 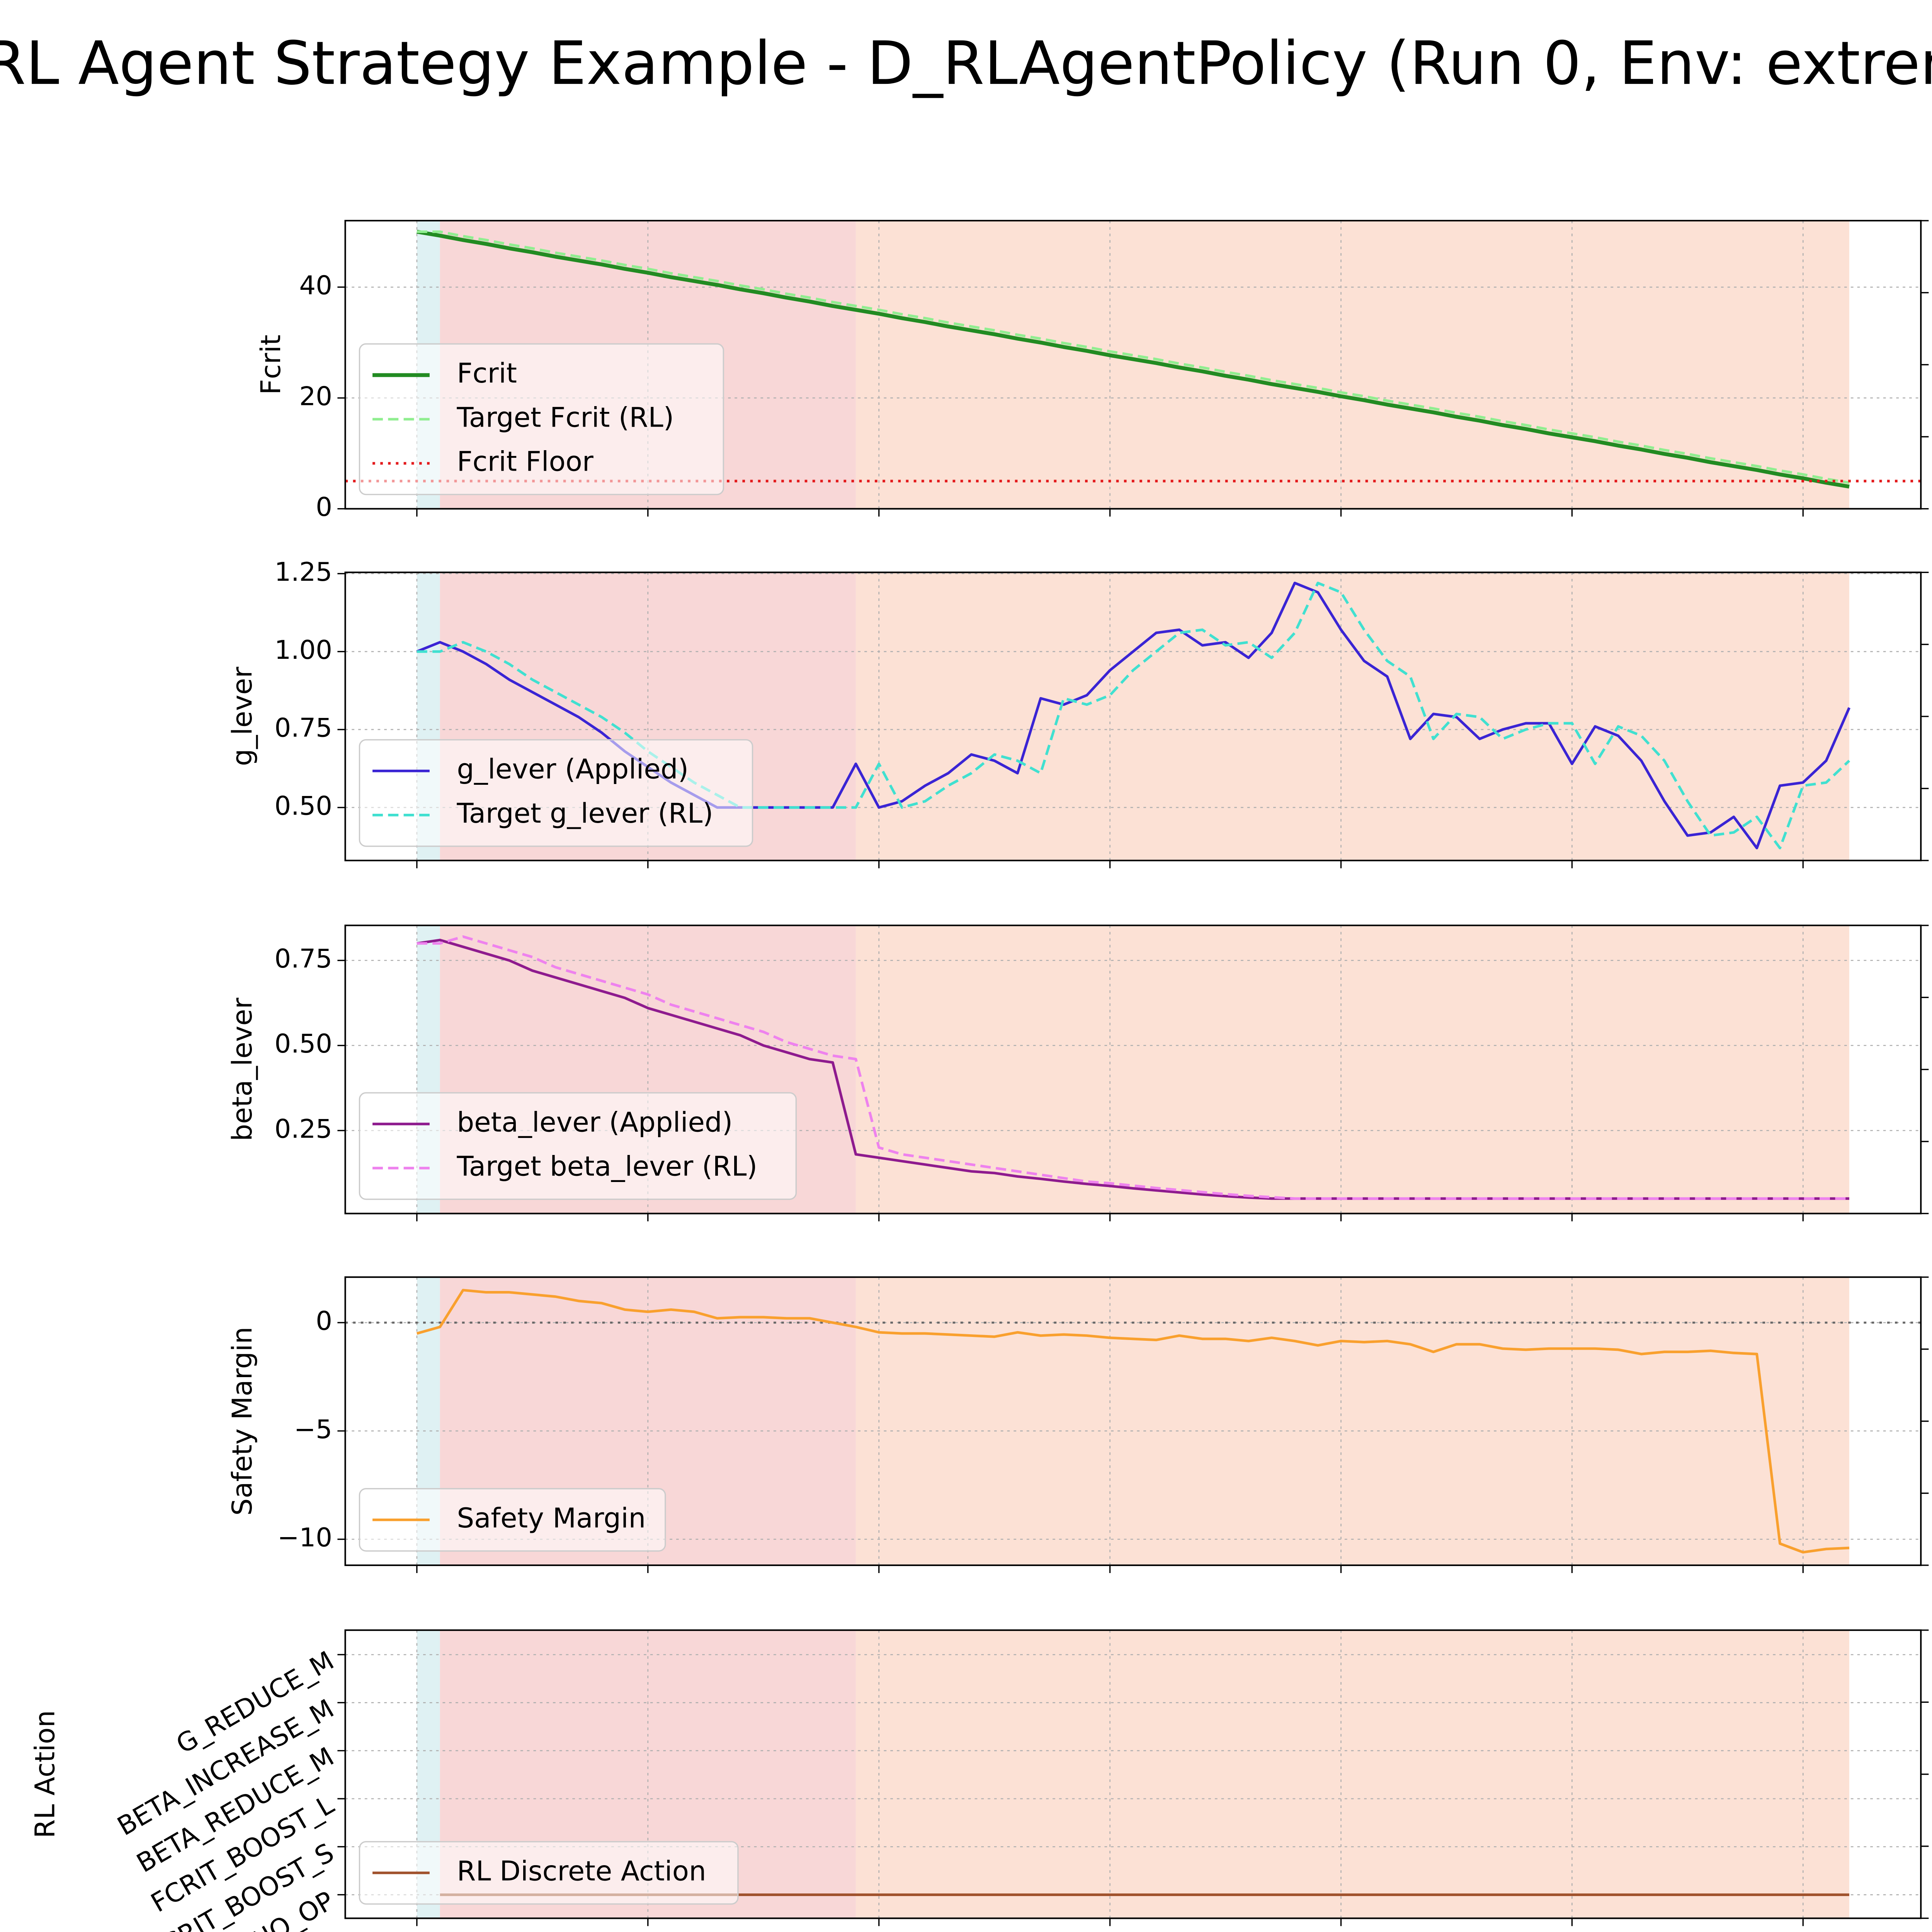 What do you see at coordinates (648, 1931) in the screenshot?
I see `x-tick-label: 10` at bounding box center [648, 1931].